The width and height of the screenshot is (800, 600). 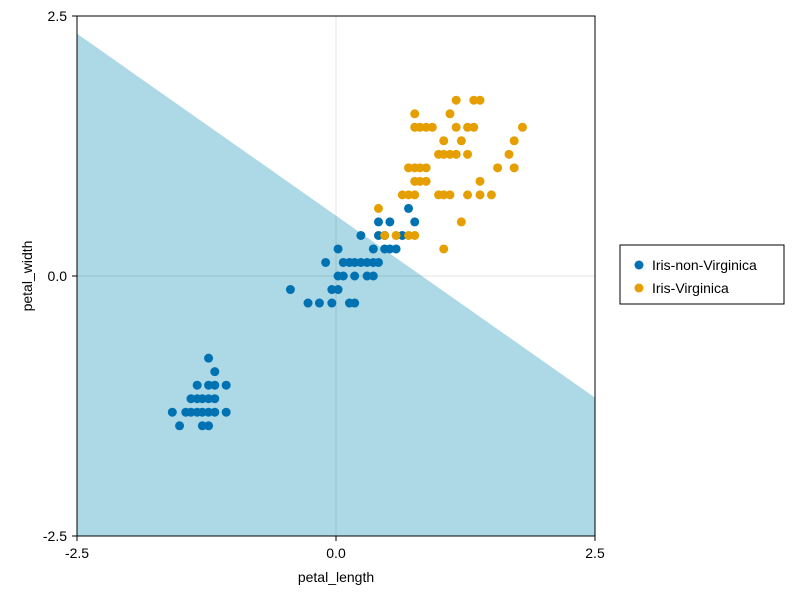 I want to click on legend-marker-non-virginica, so click(x=639, y=265).